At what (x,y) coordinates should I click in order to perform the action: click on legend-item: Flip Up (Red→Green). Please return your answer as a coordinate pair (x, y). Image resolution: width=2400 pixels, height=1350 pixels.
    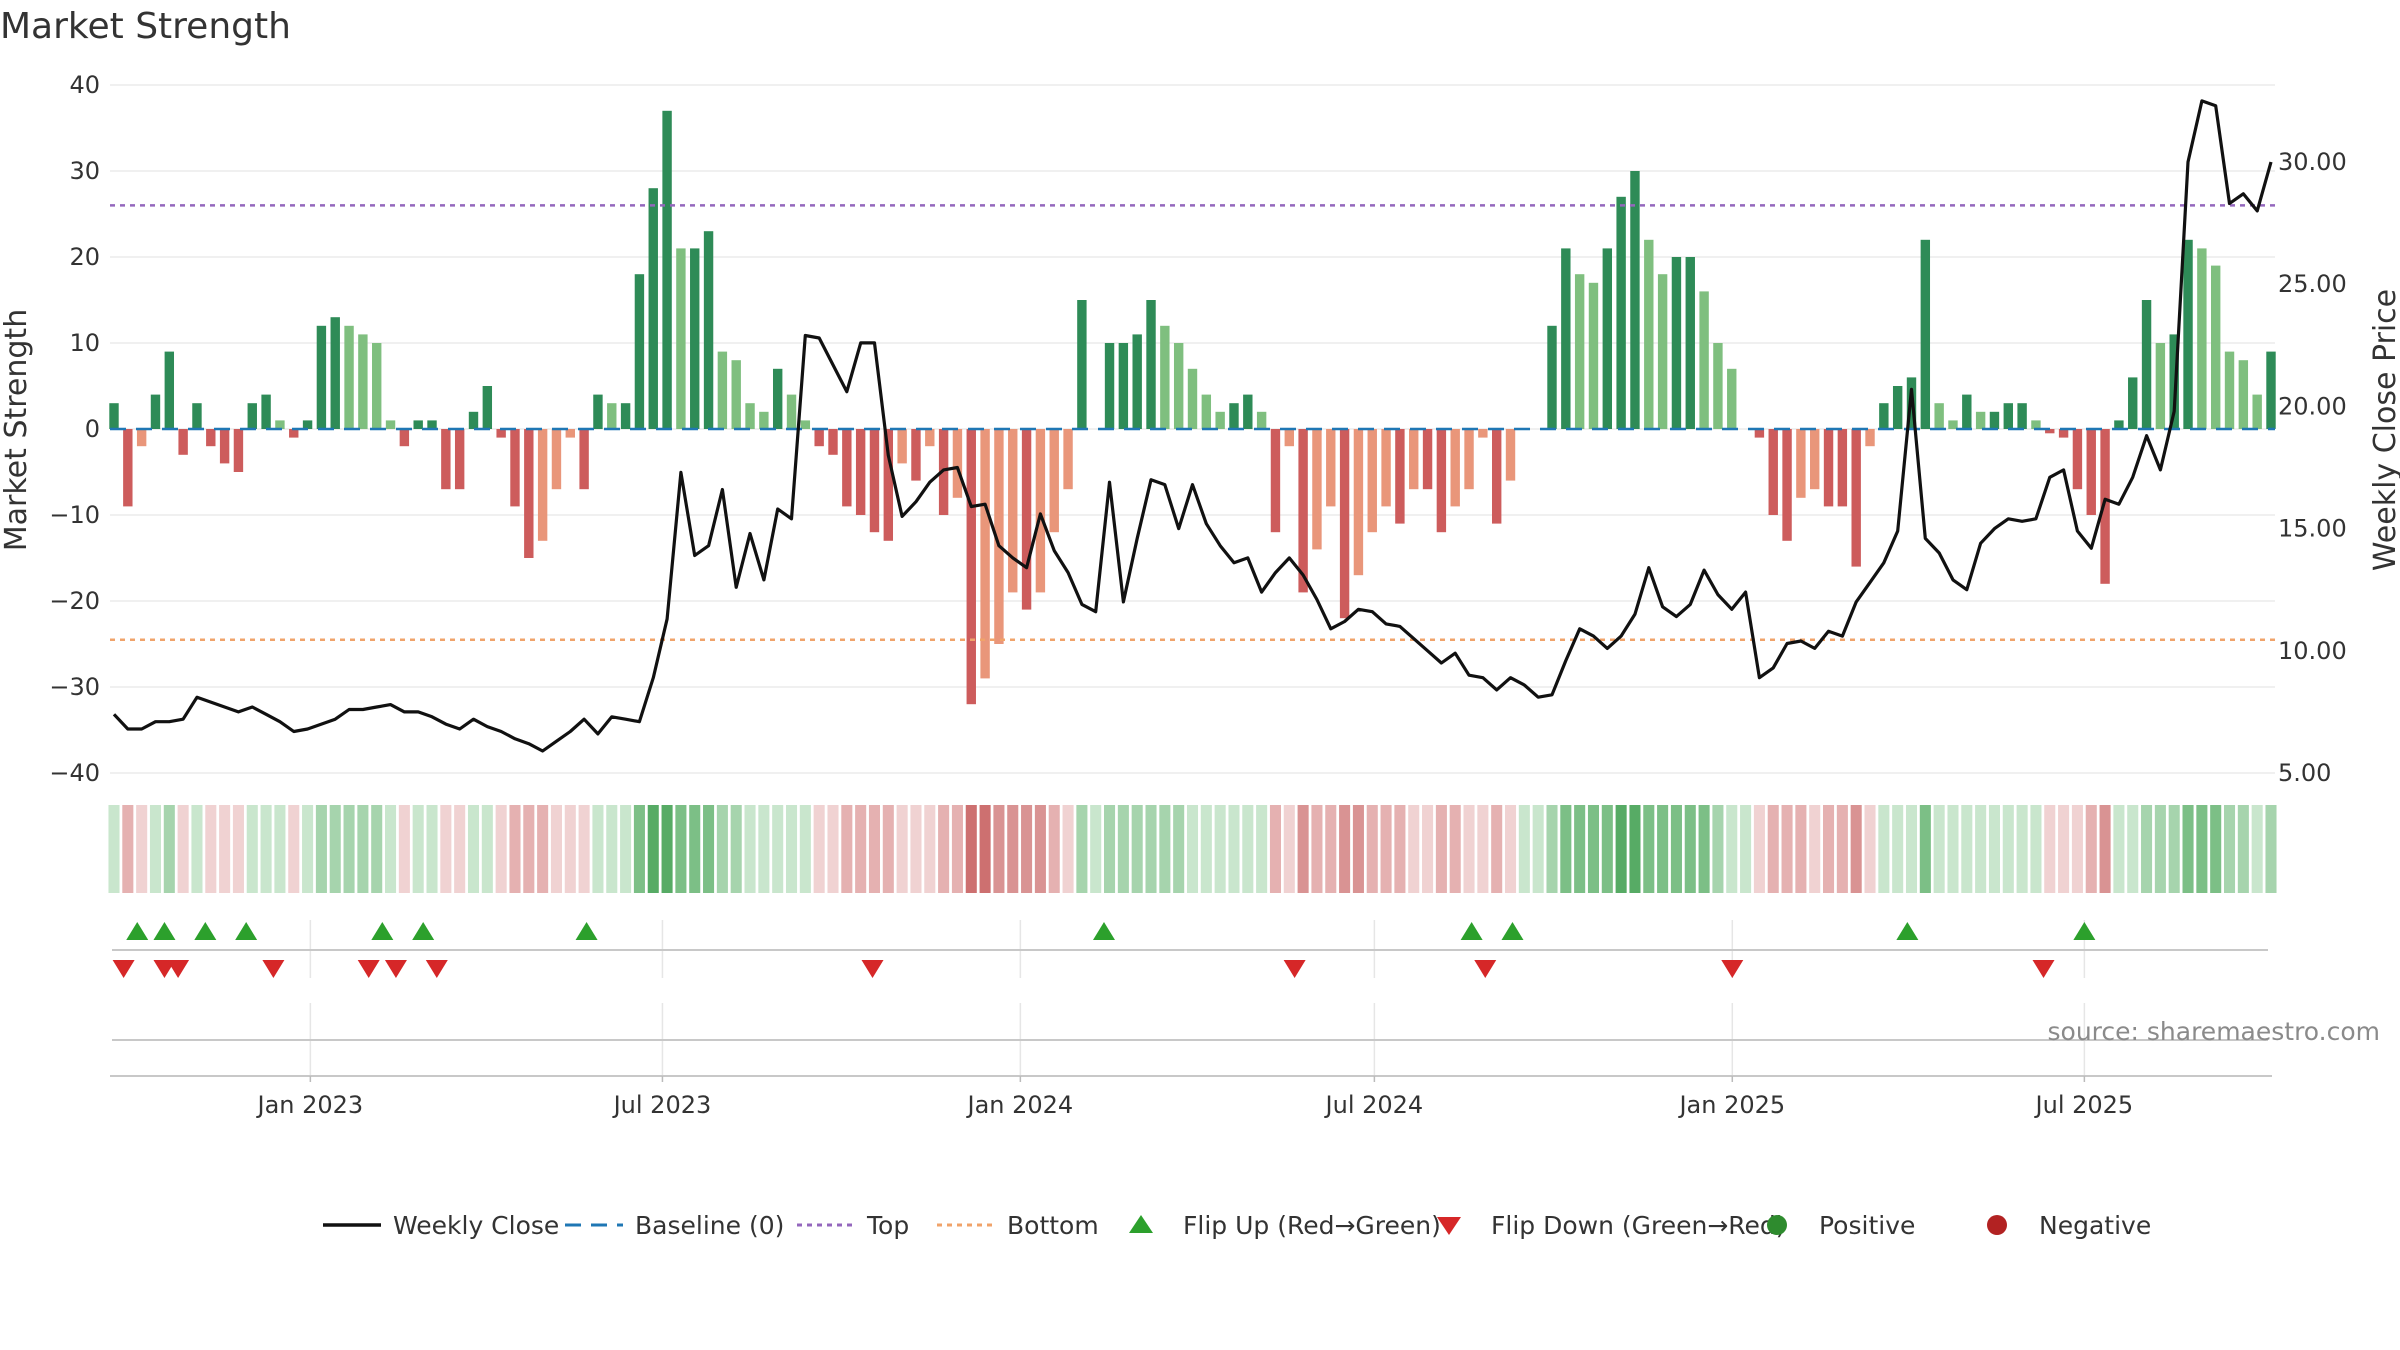
    Looking at the image, I should click on (1285, 1225).